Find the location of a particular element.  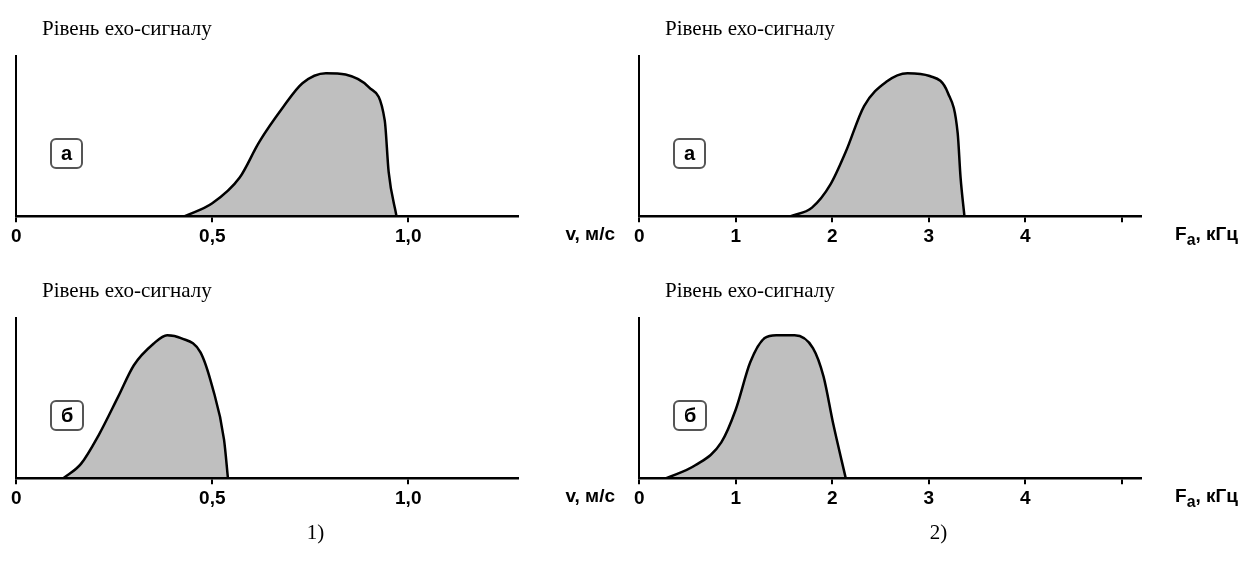

text: 2) is located at coordinates (938, 532).